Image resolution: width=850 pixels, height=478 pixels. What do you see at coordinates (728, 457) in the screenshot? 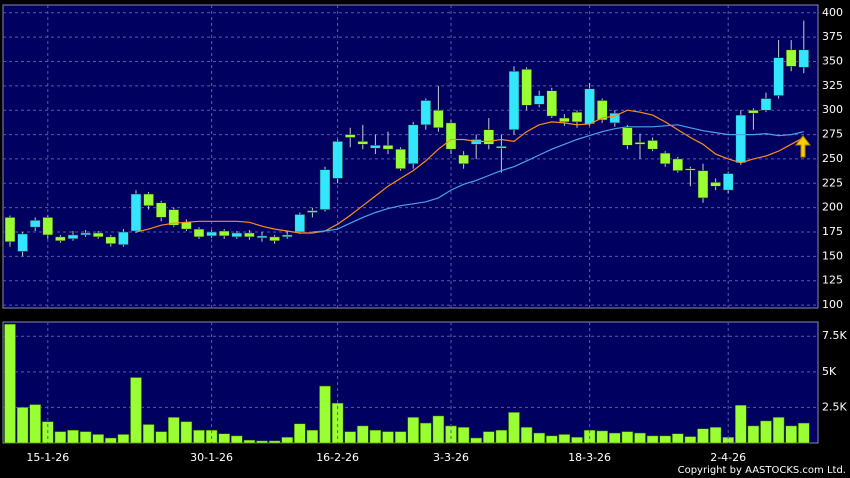
I see `x-tick-label: 2-4-26` at bounding box center [728, 457].